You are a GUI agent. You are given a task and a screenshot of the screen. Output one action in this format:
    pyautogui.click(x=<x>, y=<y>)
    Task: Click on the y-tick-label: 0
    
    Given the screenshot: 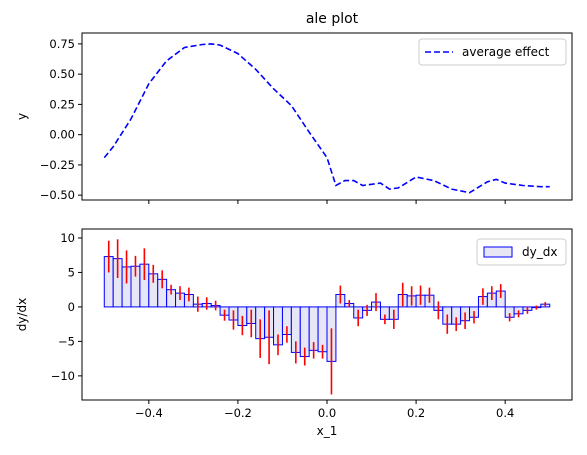 What is the action you would take?
    pyautogui.click(x=71, y=307)
    